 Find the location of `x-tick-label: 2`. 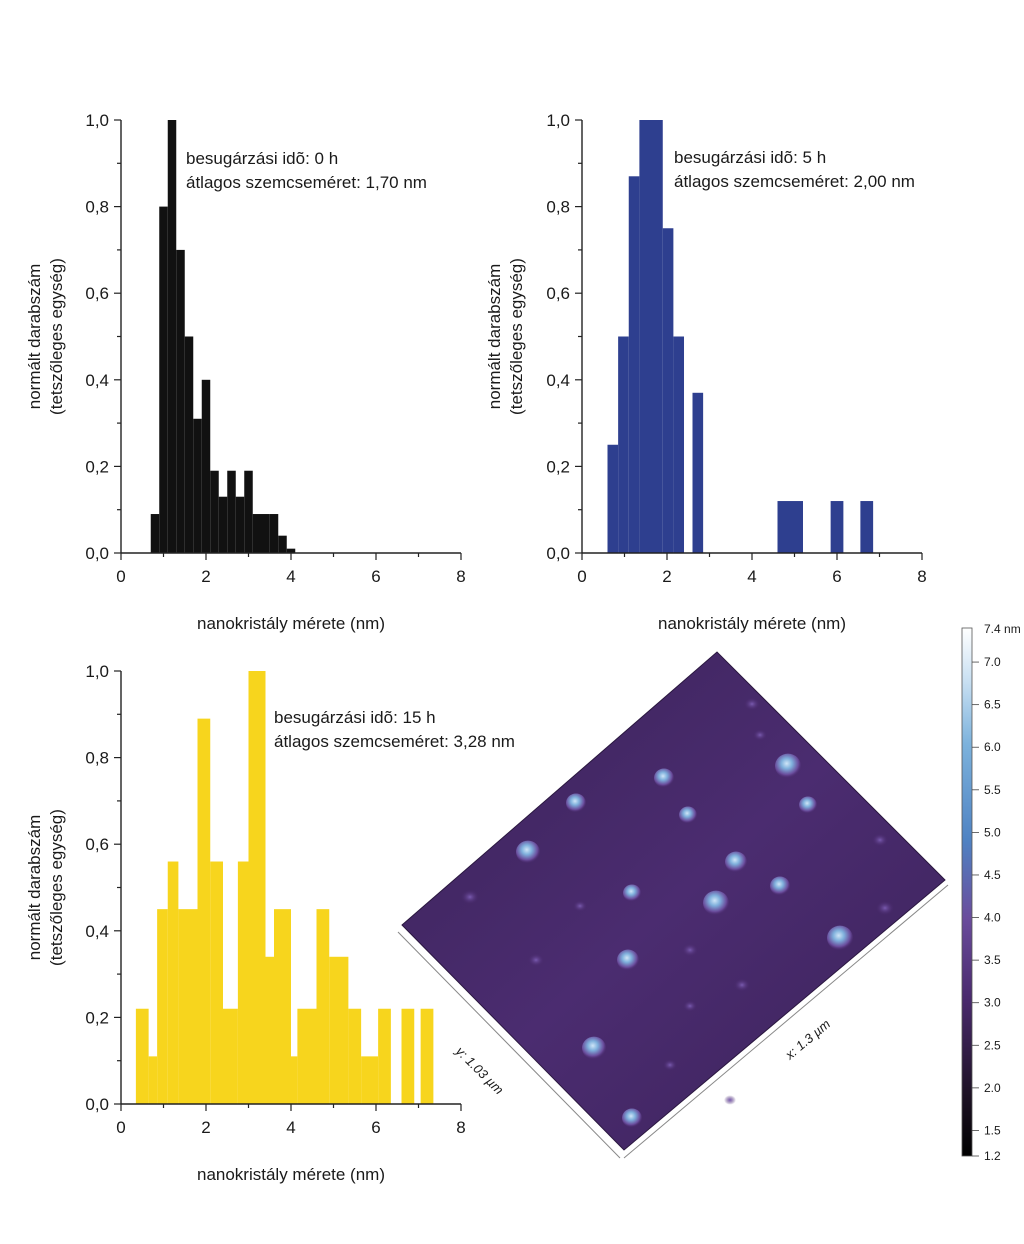

x-tick-label: 2 is located at coordinates (205, 1127).